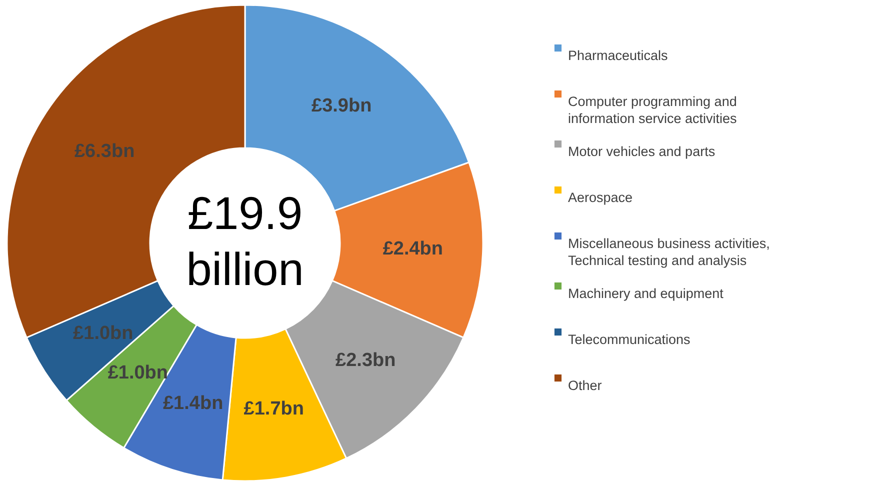 Image resolution: width=873 pixels, height=486 pixels. What do you see at coordinates (629, 339) in the screenshot?
I see `legend-label: Telecommunications` at bounding box center [629, 339].